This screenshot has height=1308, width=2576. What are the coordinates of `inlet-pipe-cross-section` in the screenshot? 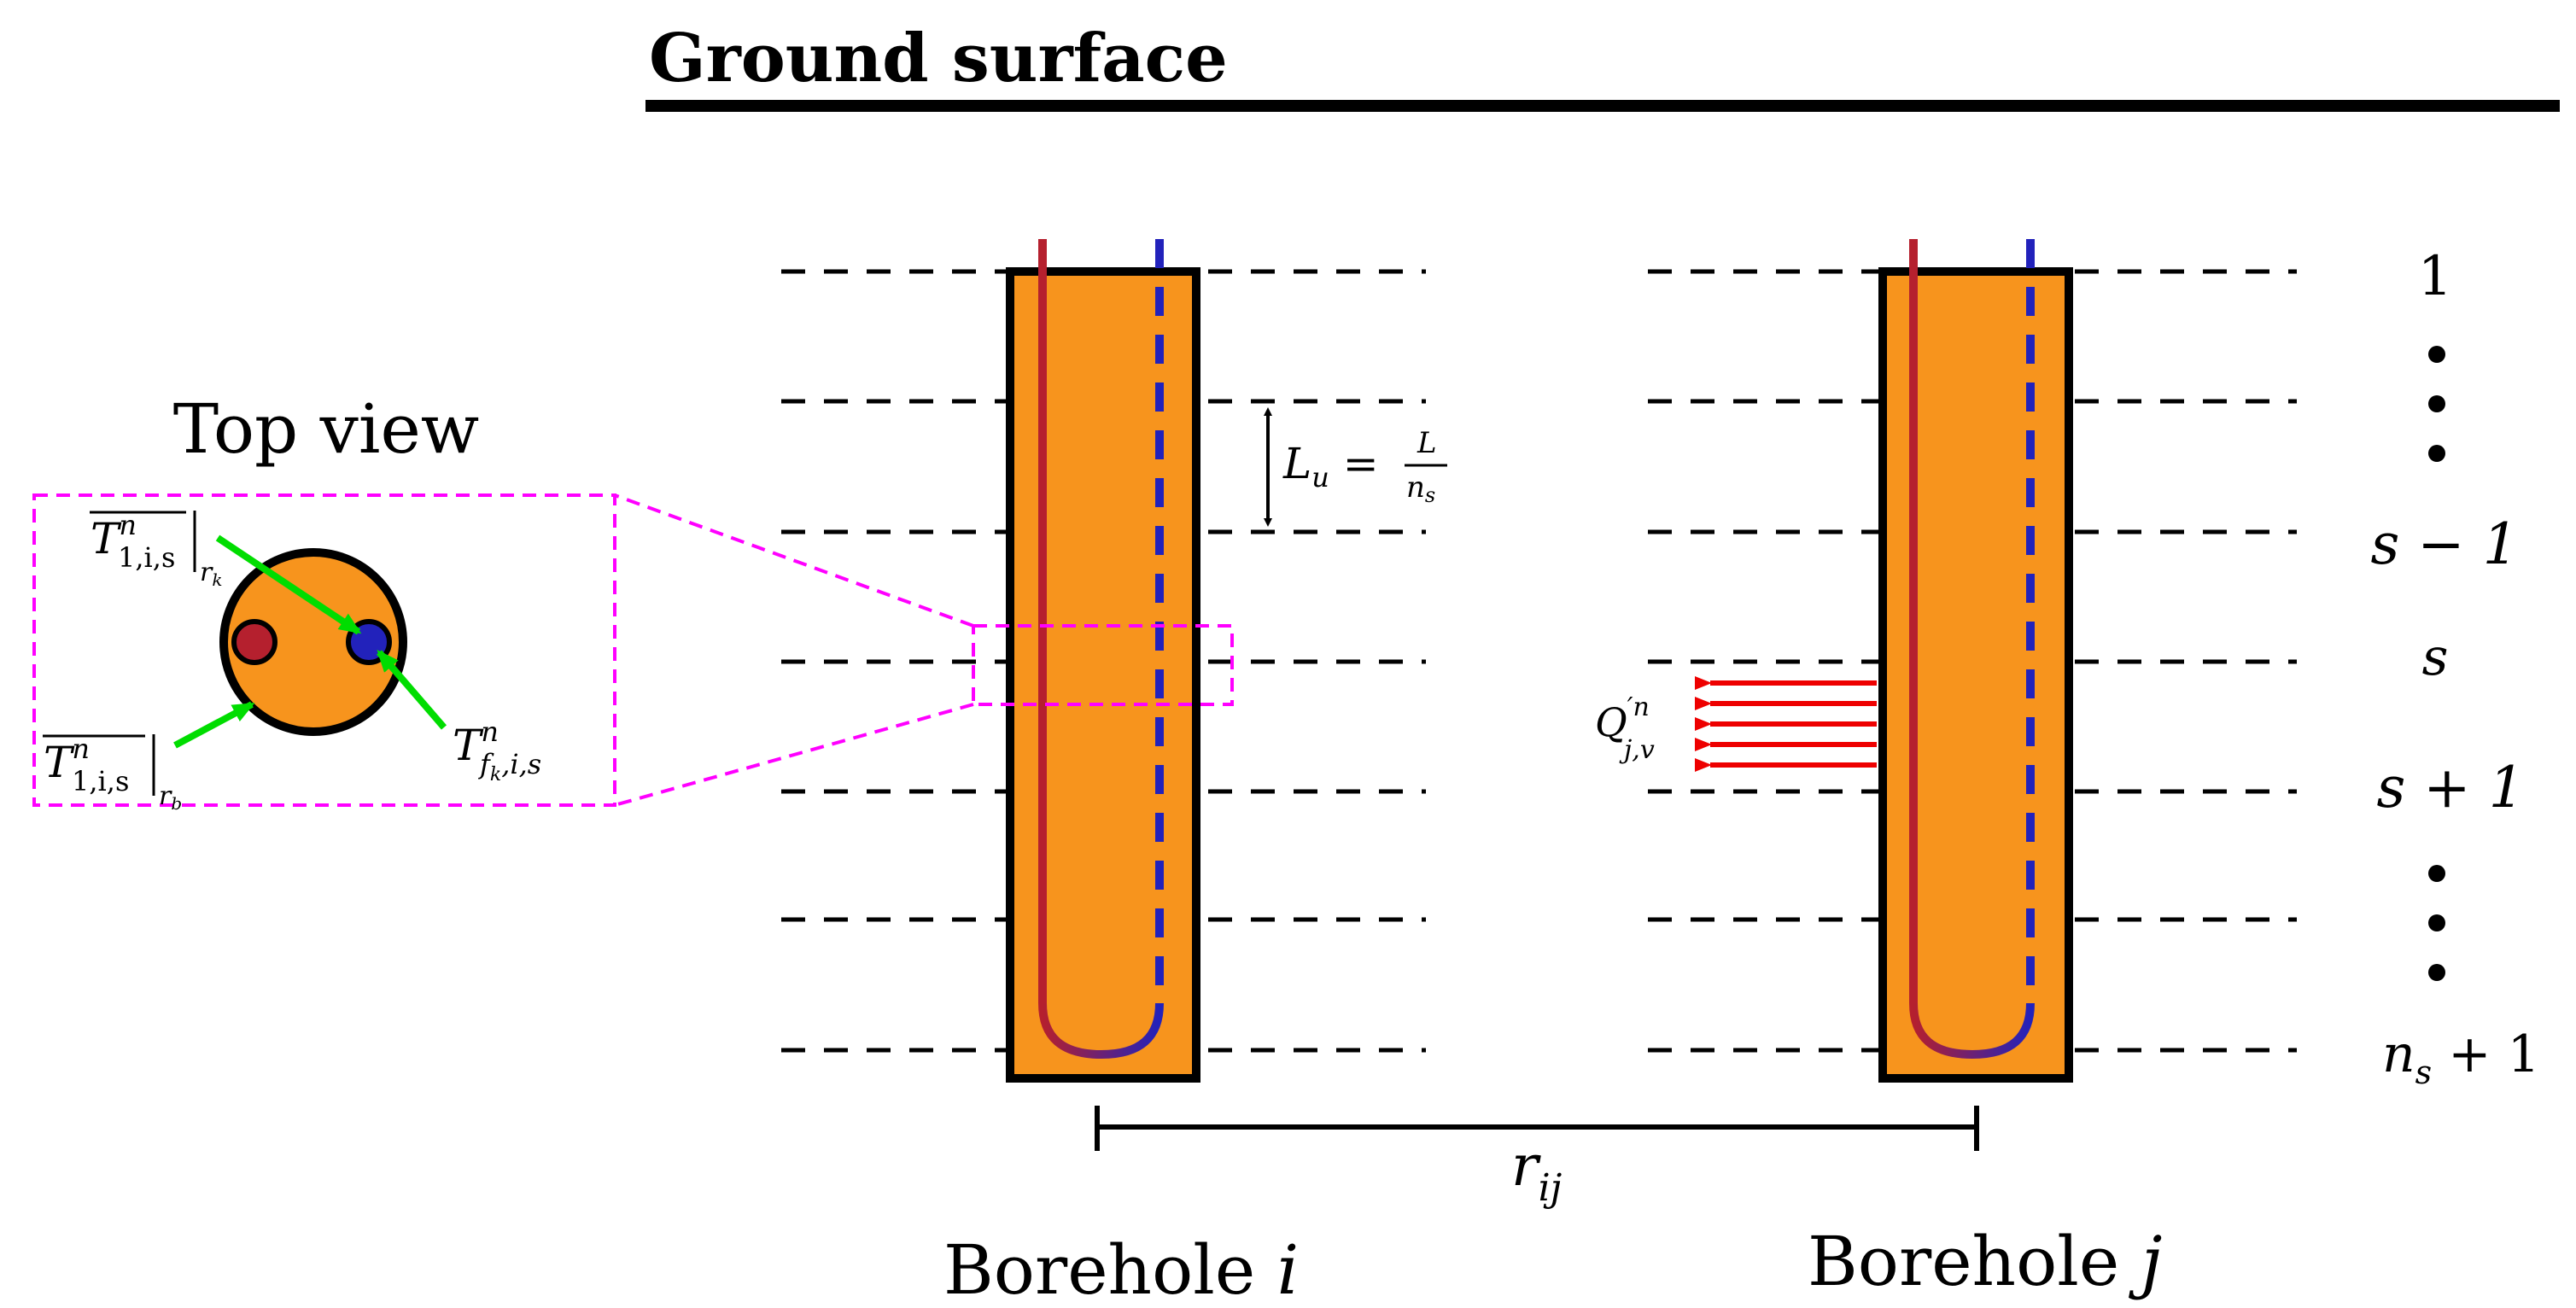 It's located at (254, 642).